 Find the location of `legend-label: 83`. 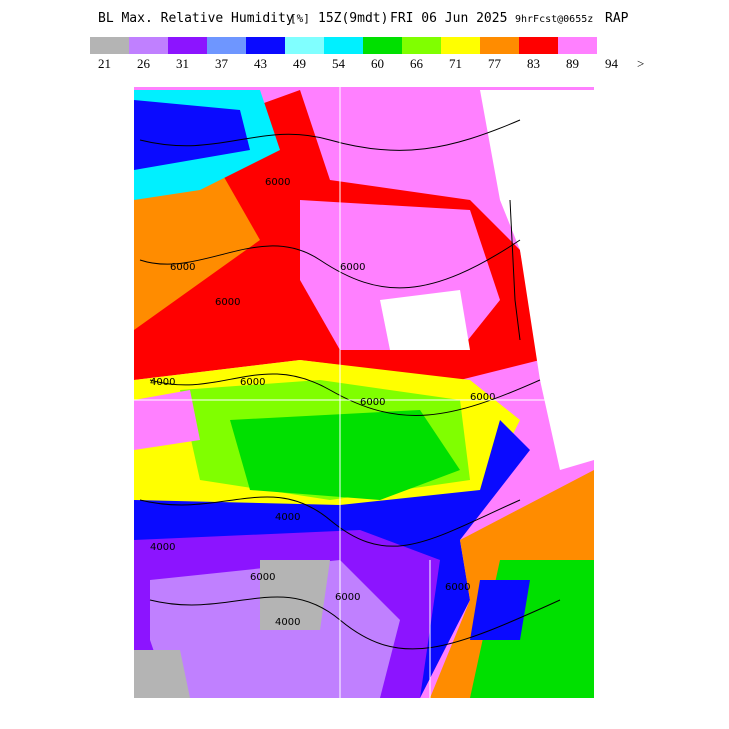

legend-label: 83 is located at coordinates (533, 63).